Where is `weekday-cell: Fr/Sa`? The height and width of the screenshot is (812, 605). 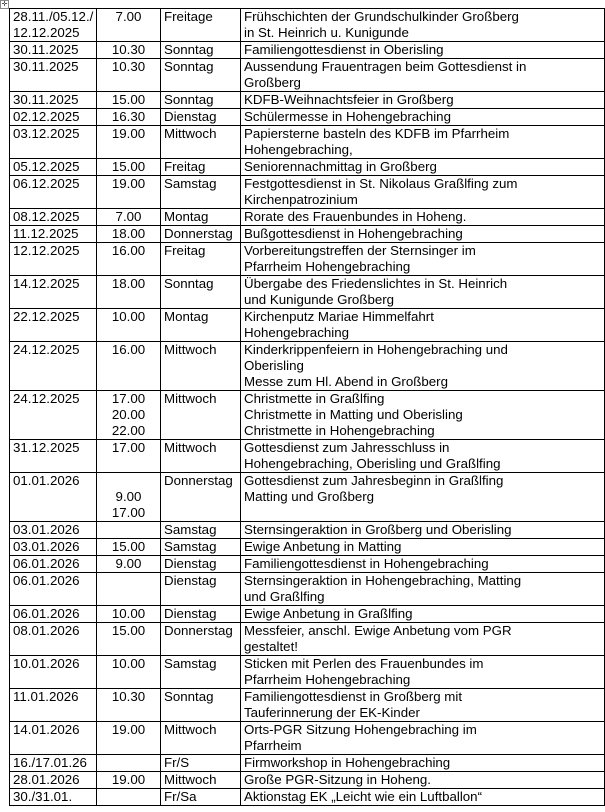
weekday-cell: Fr/Sa is located at coordinates (200, 797).